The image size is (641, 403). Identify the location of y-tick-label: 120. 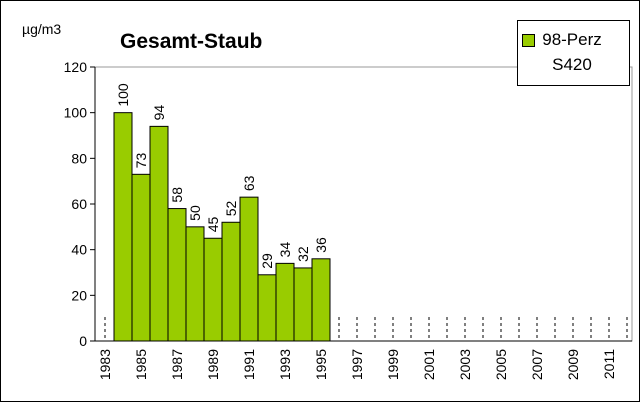
(76, 67).